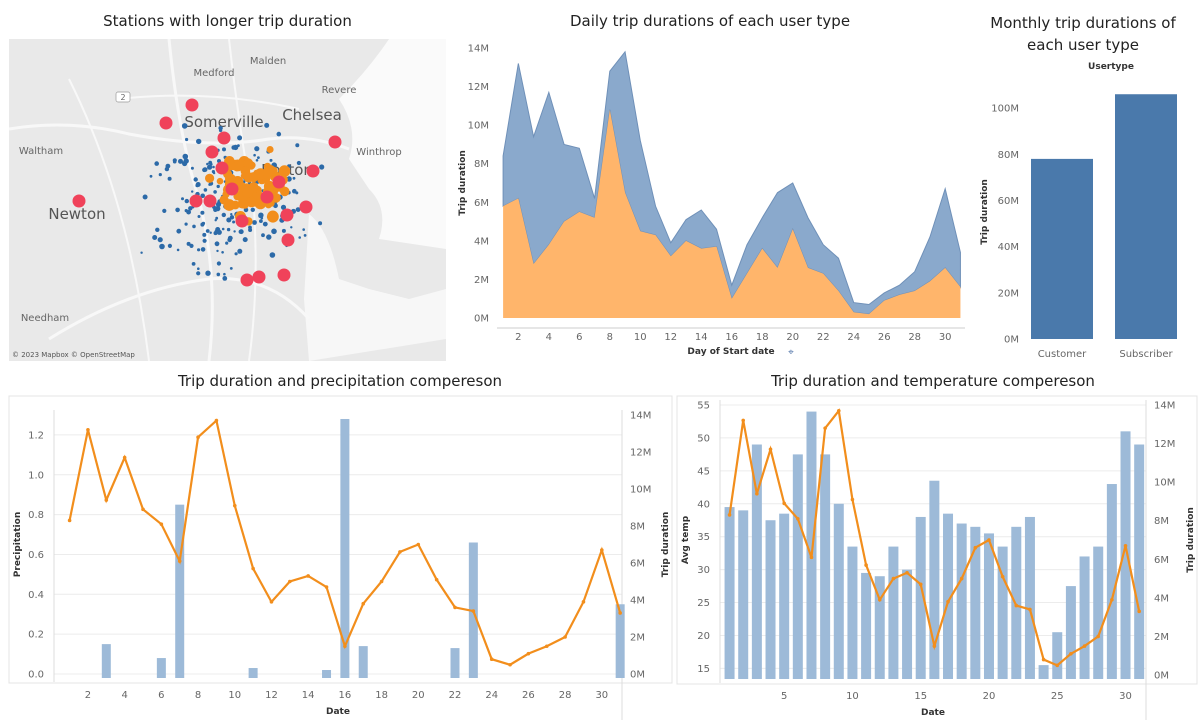  Describe the element at coordinates (1008, 155) in the screenshot. I see `y-tick-label: 80M` at that location.